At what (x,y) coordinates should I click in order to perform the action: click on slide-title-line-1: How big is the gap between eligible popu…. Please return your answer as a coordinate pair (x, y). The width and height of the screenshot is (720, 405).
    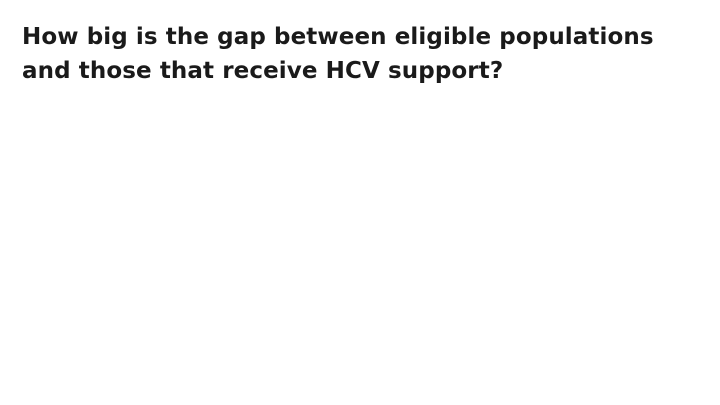
    Looking at the image, I should click on (338, 37).